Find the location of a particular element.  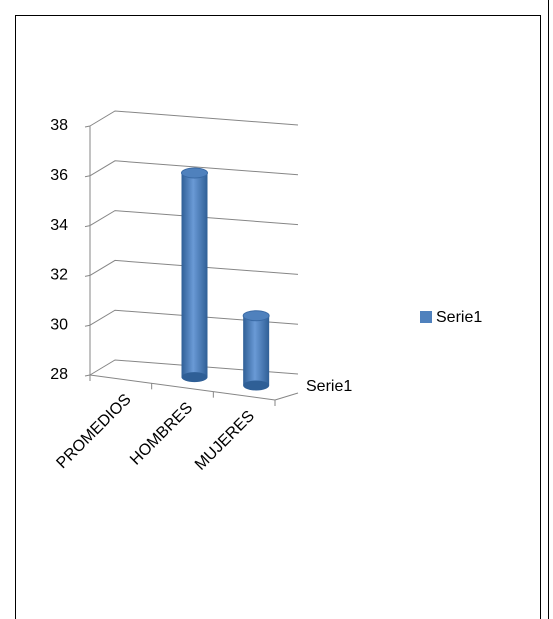

y-tick-label: 28 is located at coordinates (59, 374).